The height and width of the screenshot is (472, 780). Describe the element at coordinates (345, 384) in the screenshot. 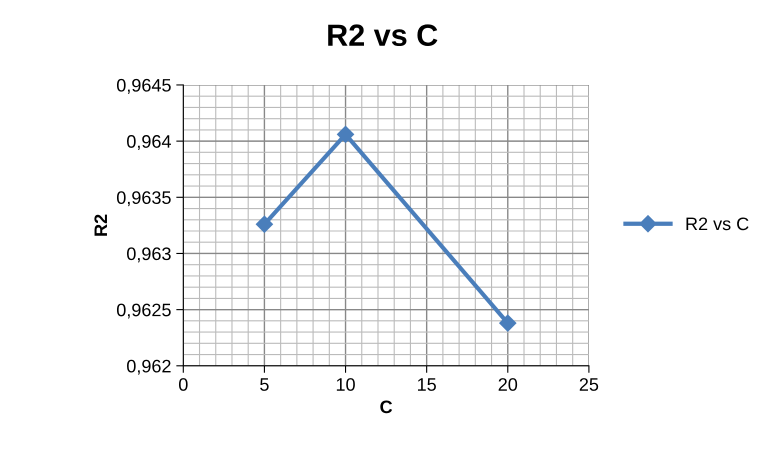

I see `x-tick-label: 10` at that location.